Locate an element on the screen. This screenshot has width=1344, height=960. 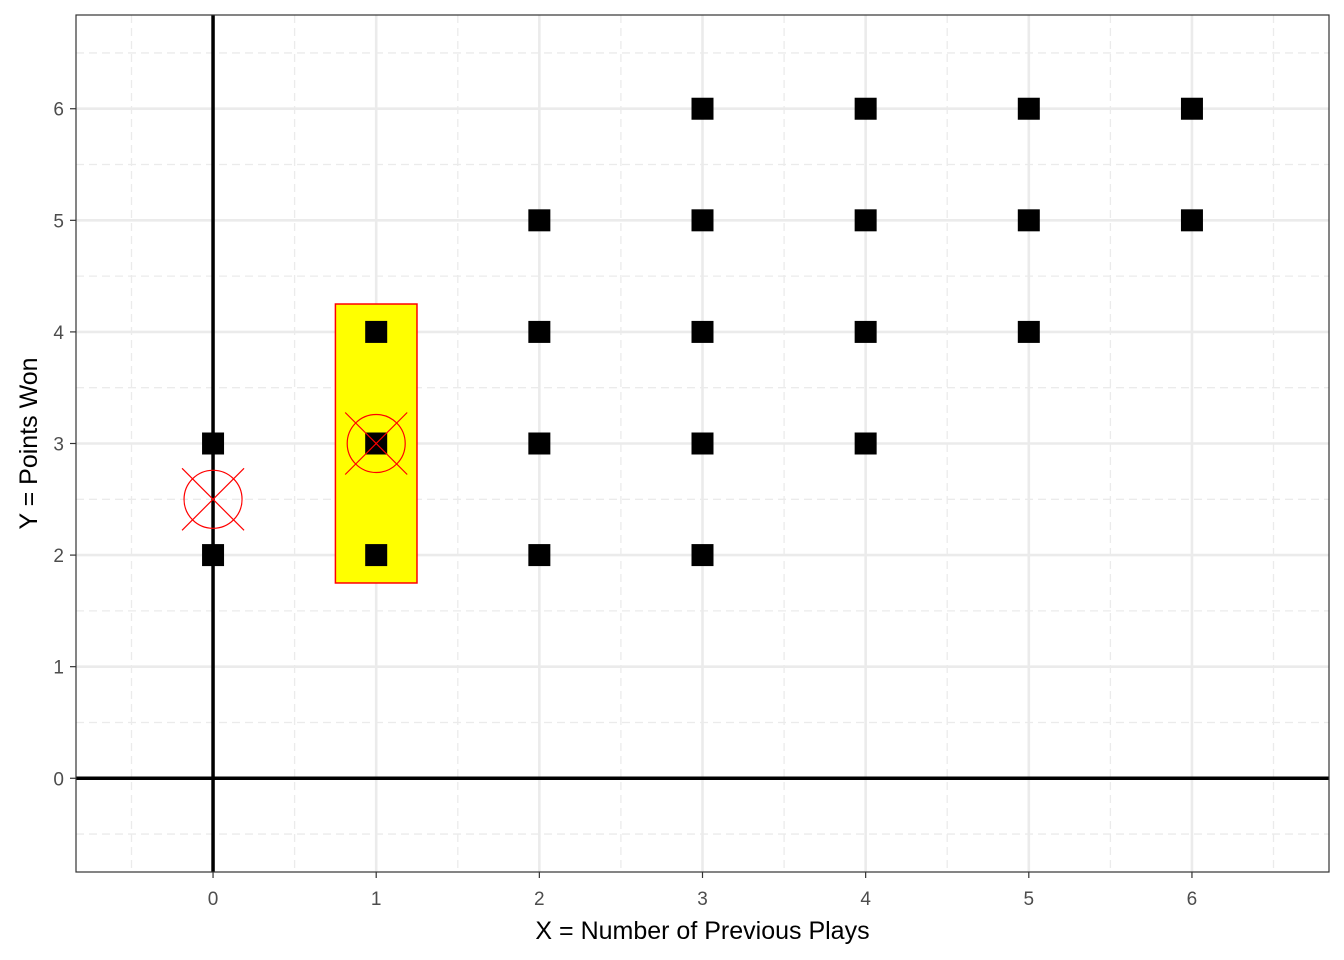
x-tick-label: 4 is located at coordinates (865, 899).